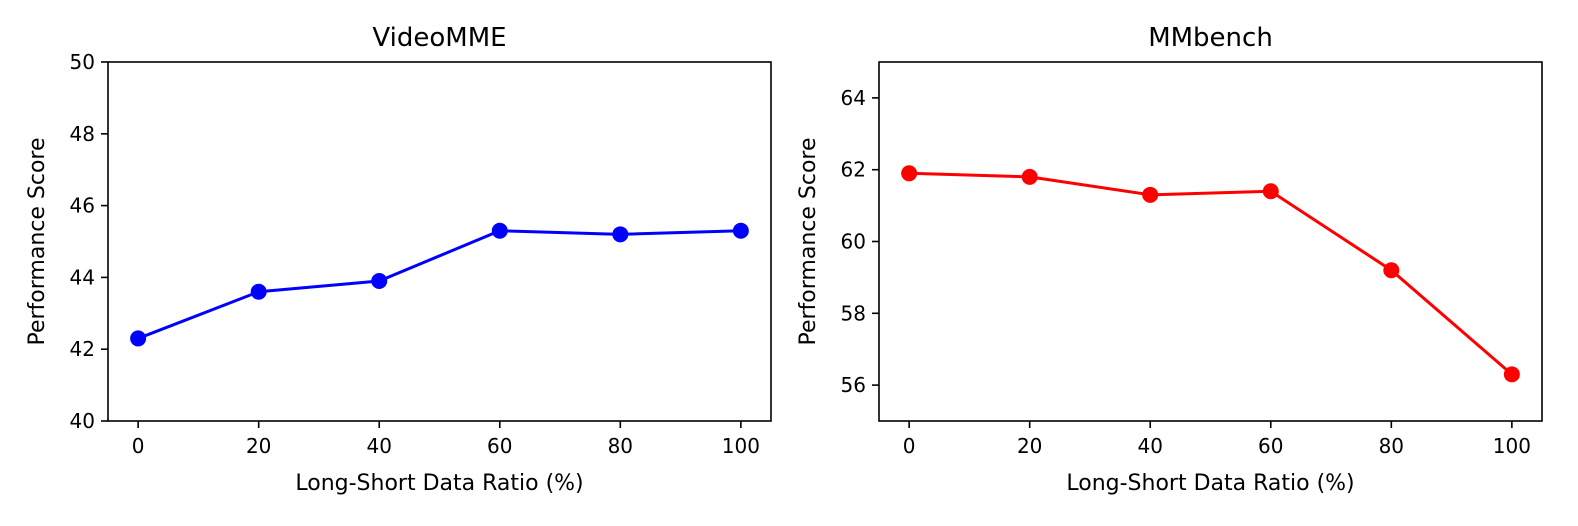 Image resolution: width=1578 pixels, height=526 pixels. I want to click on y-tick-label: 60, so click(853, 242).